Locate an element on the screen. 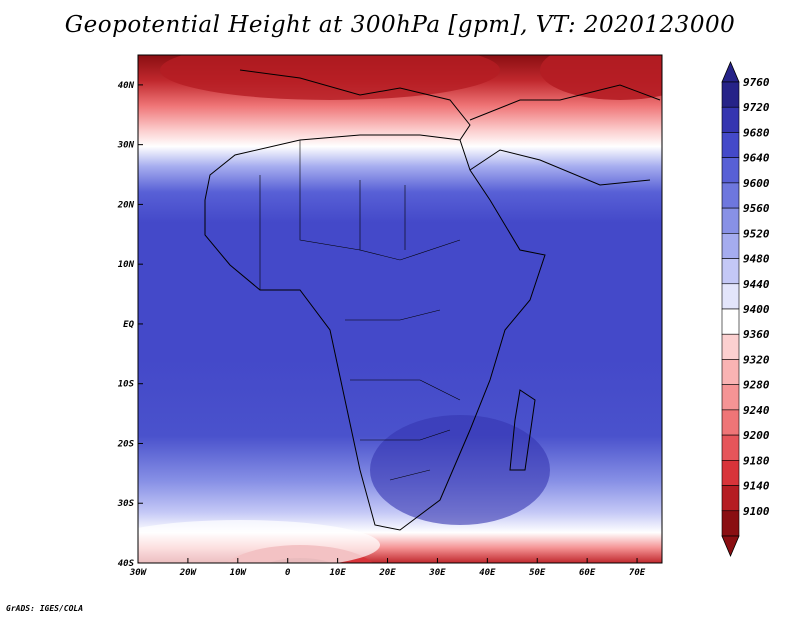 This screenshot has width=800, height=618. colorbar-label: 9440 is located at coordinates (756, 284).